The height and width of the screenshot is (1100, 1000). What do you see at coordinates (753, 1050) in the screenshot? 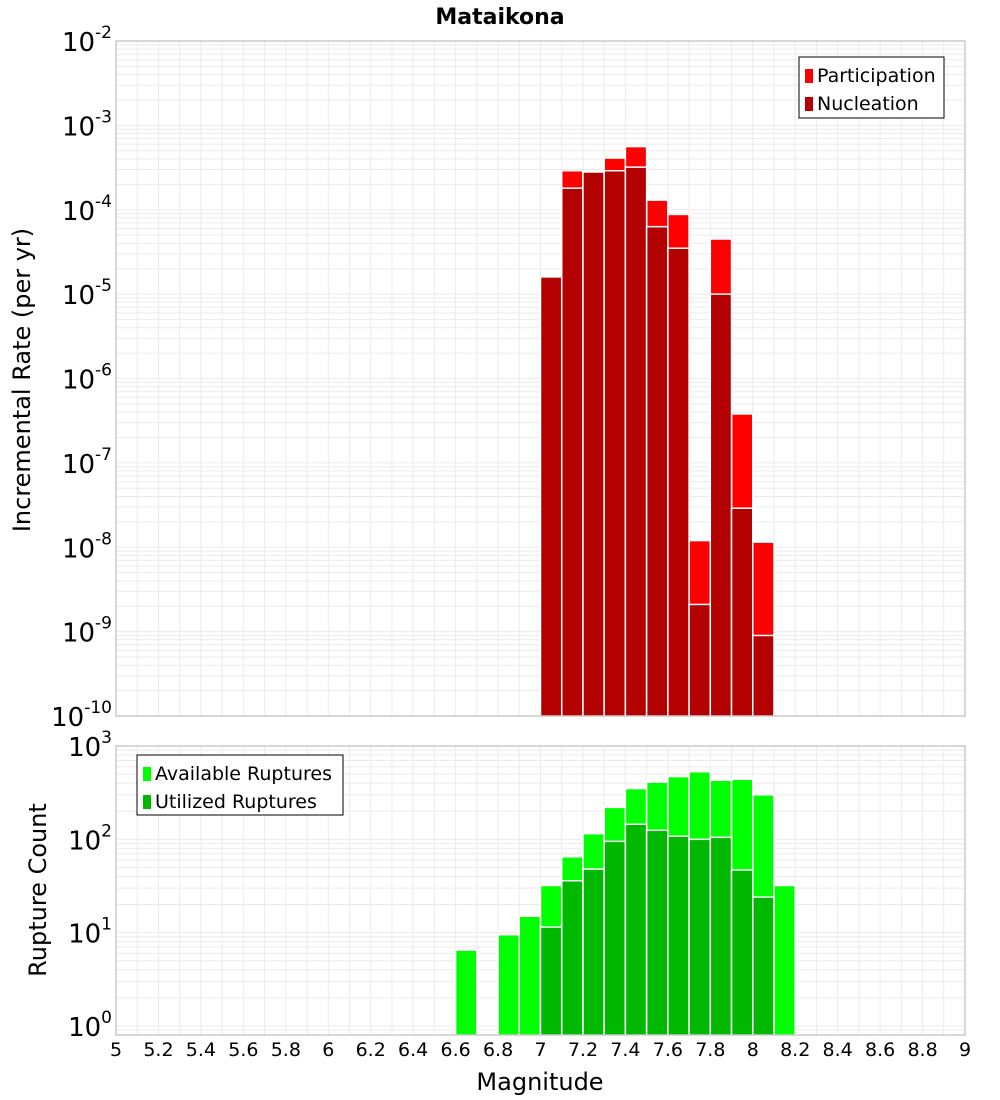
I see `count-x-tick-label: 8` at bounding box center [753, 1050].